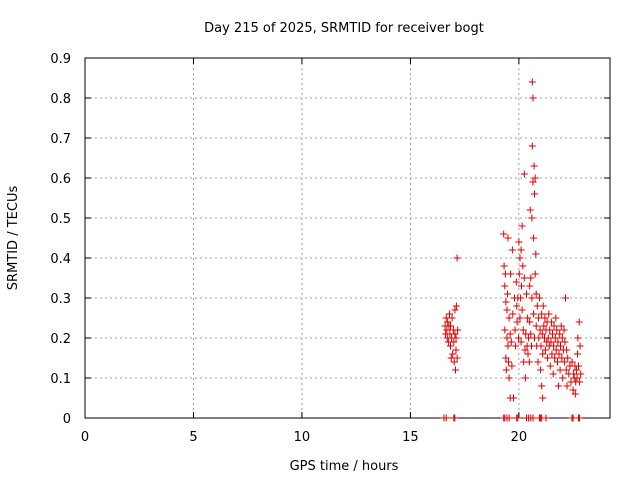  What do you see at coordinates (60, 299) in the screenshot?
I see `y-tick-label: 0.3` at bounding box center [60, 299].